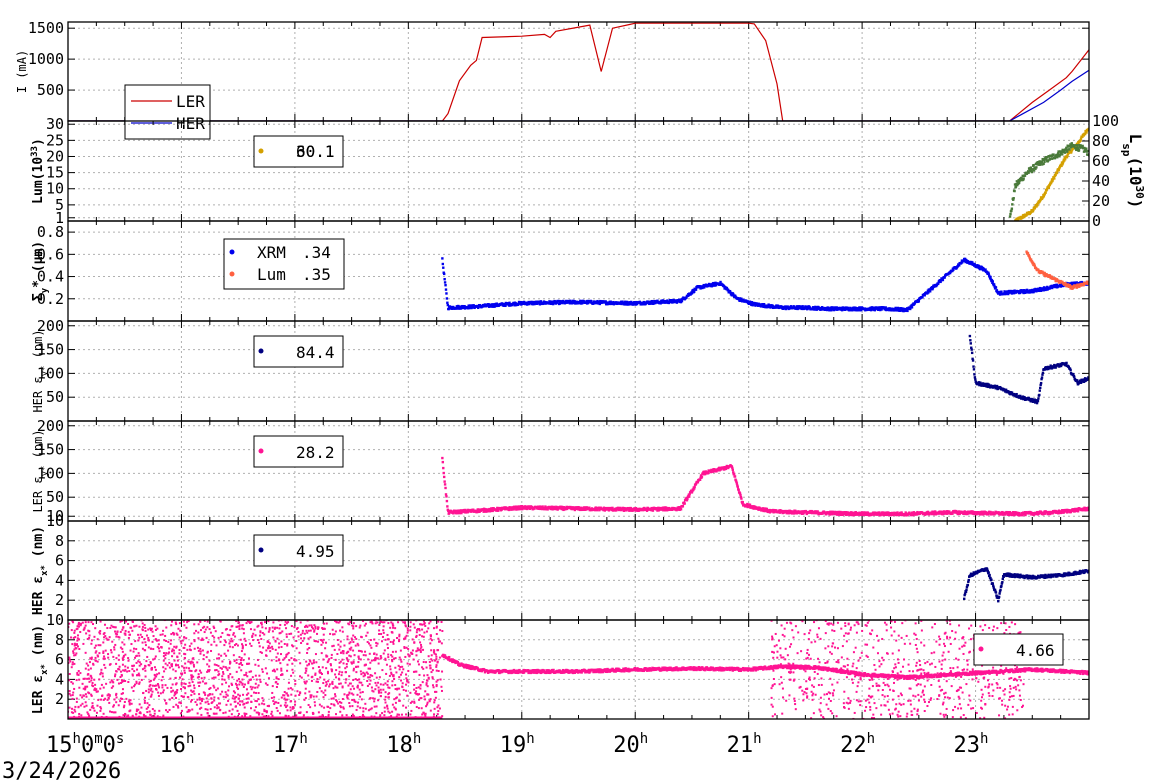 The height and width of the screenshot is (782, 1160). What do you see at coordinates (55, 189) in the screenshot?
I see `y-tick-label: 10` at bounding box center [55, 189].